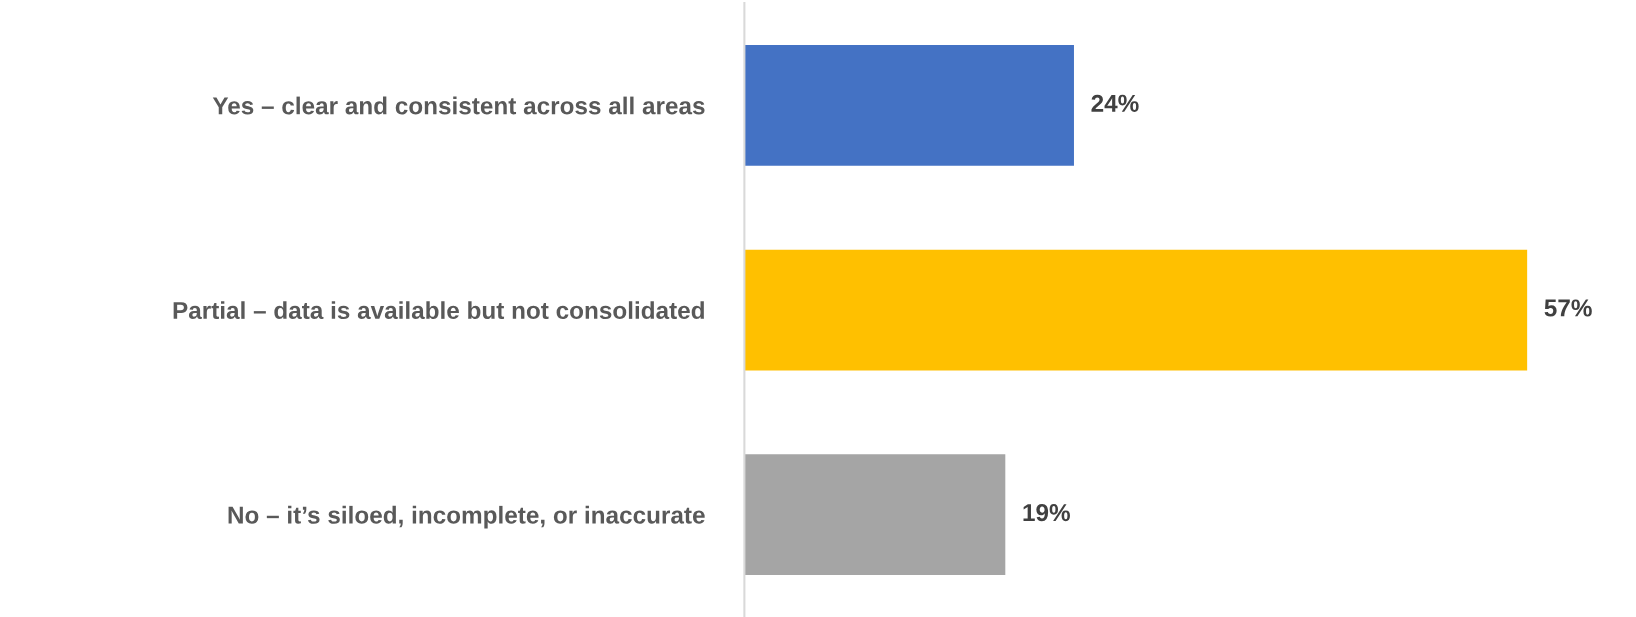  What do you see at coordinates (1046, 512) in the screenshot?
I see `data-label: 19%` at bounding box center [1046, 512].